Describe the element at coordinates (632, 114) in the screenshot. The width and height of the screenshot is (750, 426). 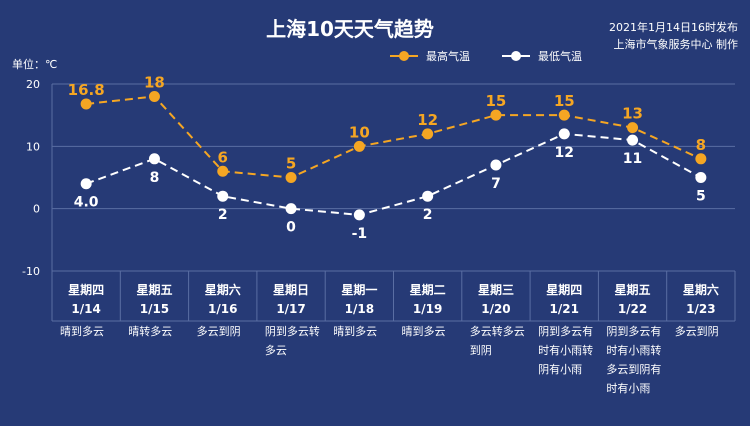
I see `high-temp-label: 13` at that location.